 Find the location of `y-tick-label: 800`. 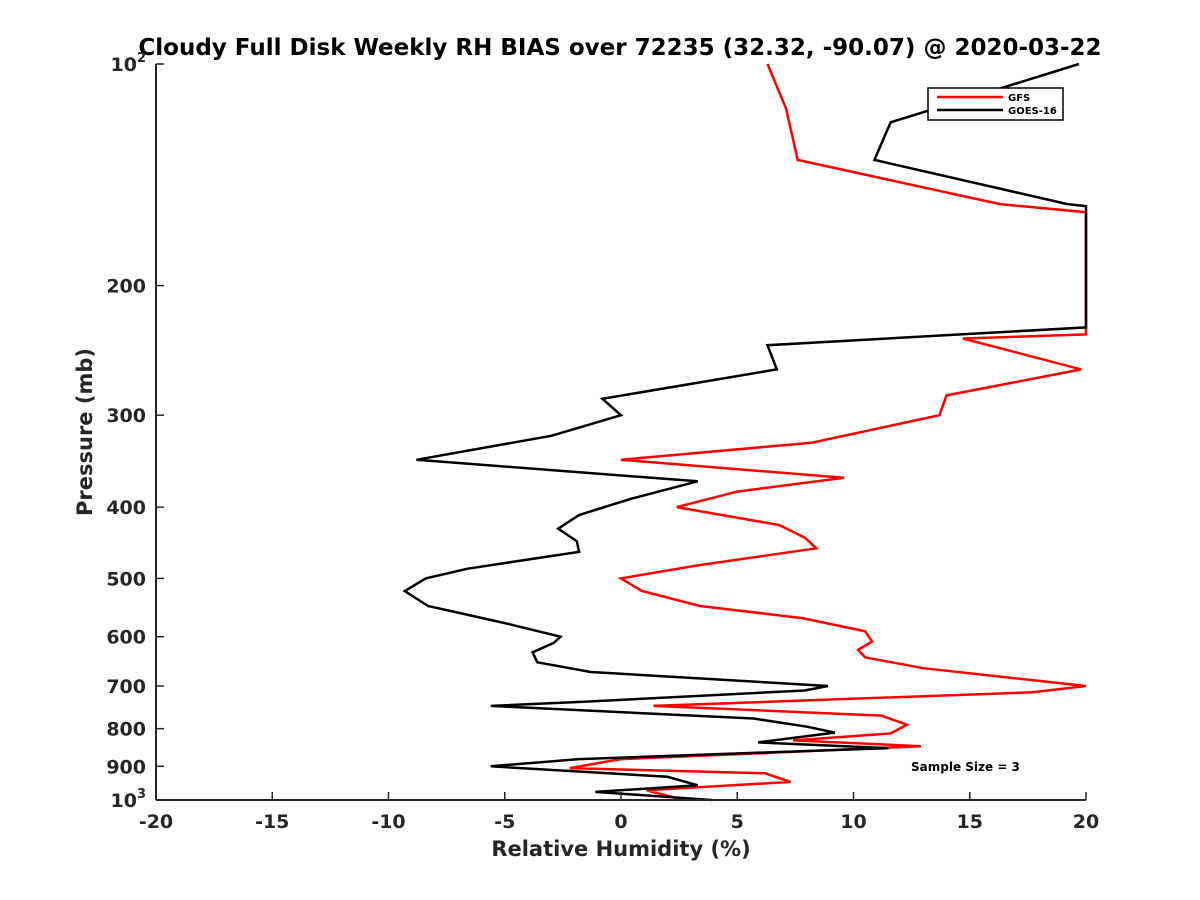

y-tick-label: 800 is located at coordinates (126, 730).